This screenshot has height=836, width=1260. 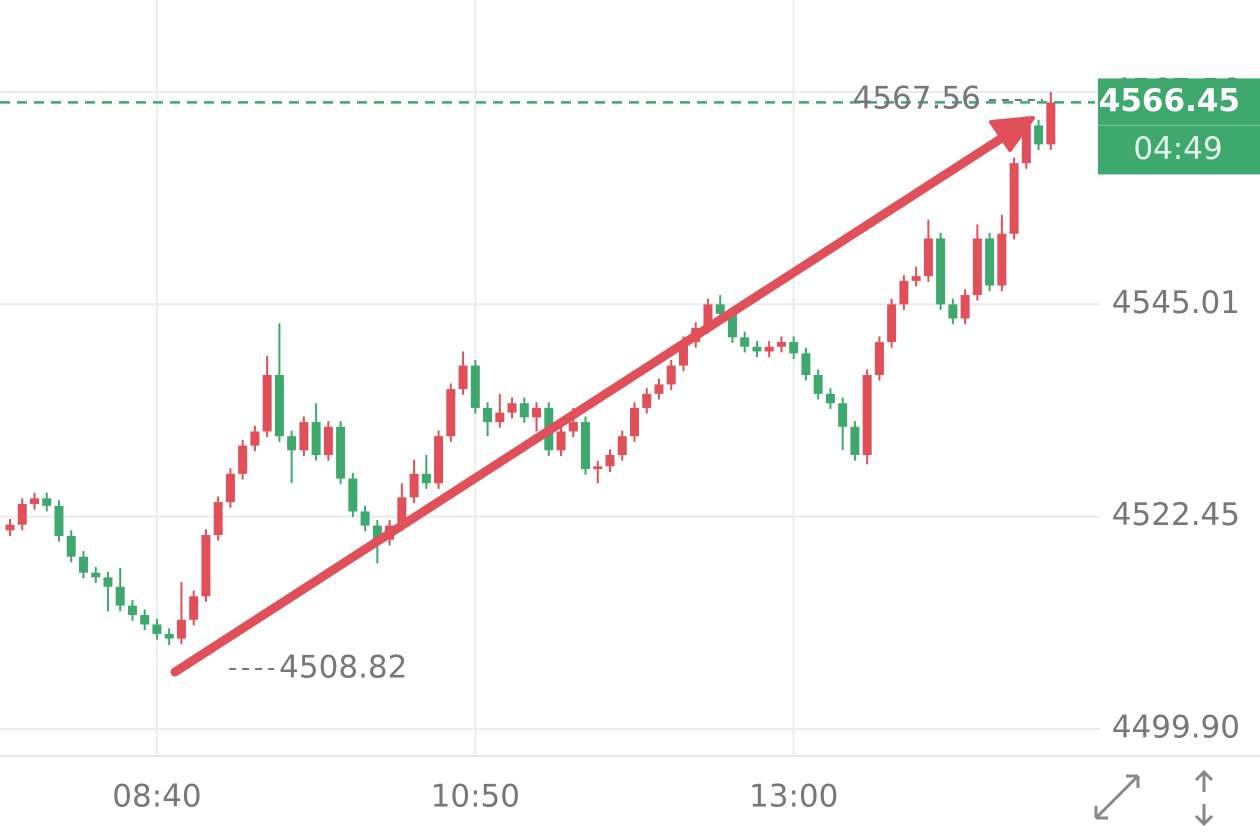 What do you see at coordinates (793, 797) in the screenshot?
I see `x-tick-label: 13:00` at bounding box center [793, 797].